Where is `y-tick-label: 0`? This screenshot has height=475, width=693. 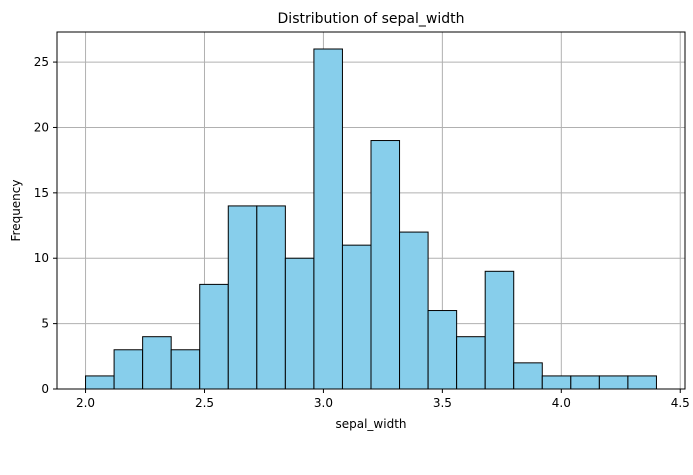 y-tick-label: 0 is located at coordinates (45, 389).